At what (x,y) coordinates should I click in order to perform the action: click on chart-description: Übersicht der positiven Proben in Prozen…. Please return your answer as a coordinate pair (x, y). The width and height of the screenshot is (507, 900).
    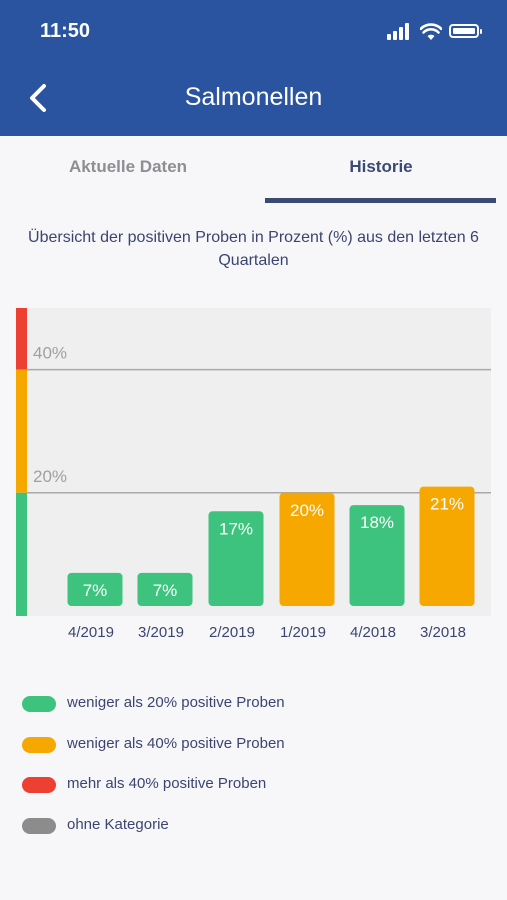
    Looking at the image, I should click on (253, 249).